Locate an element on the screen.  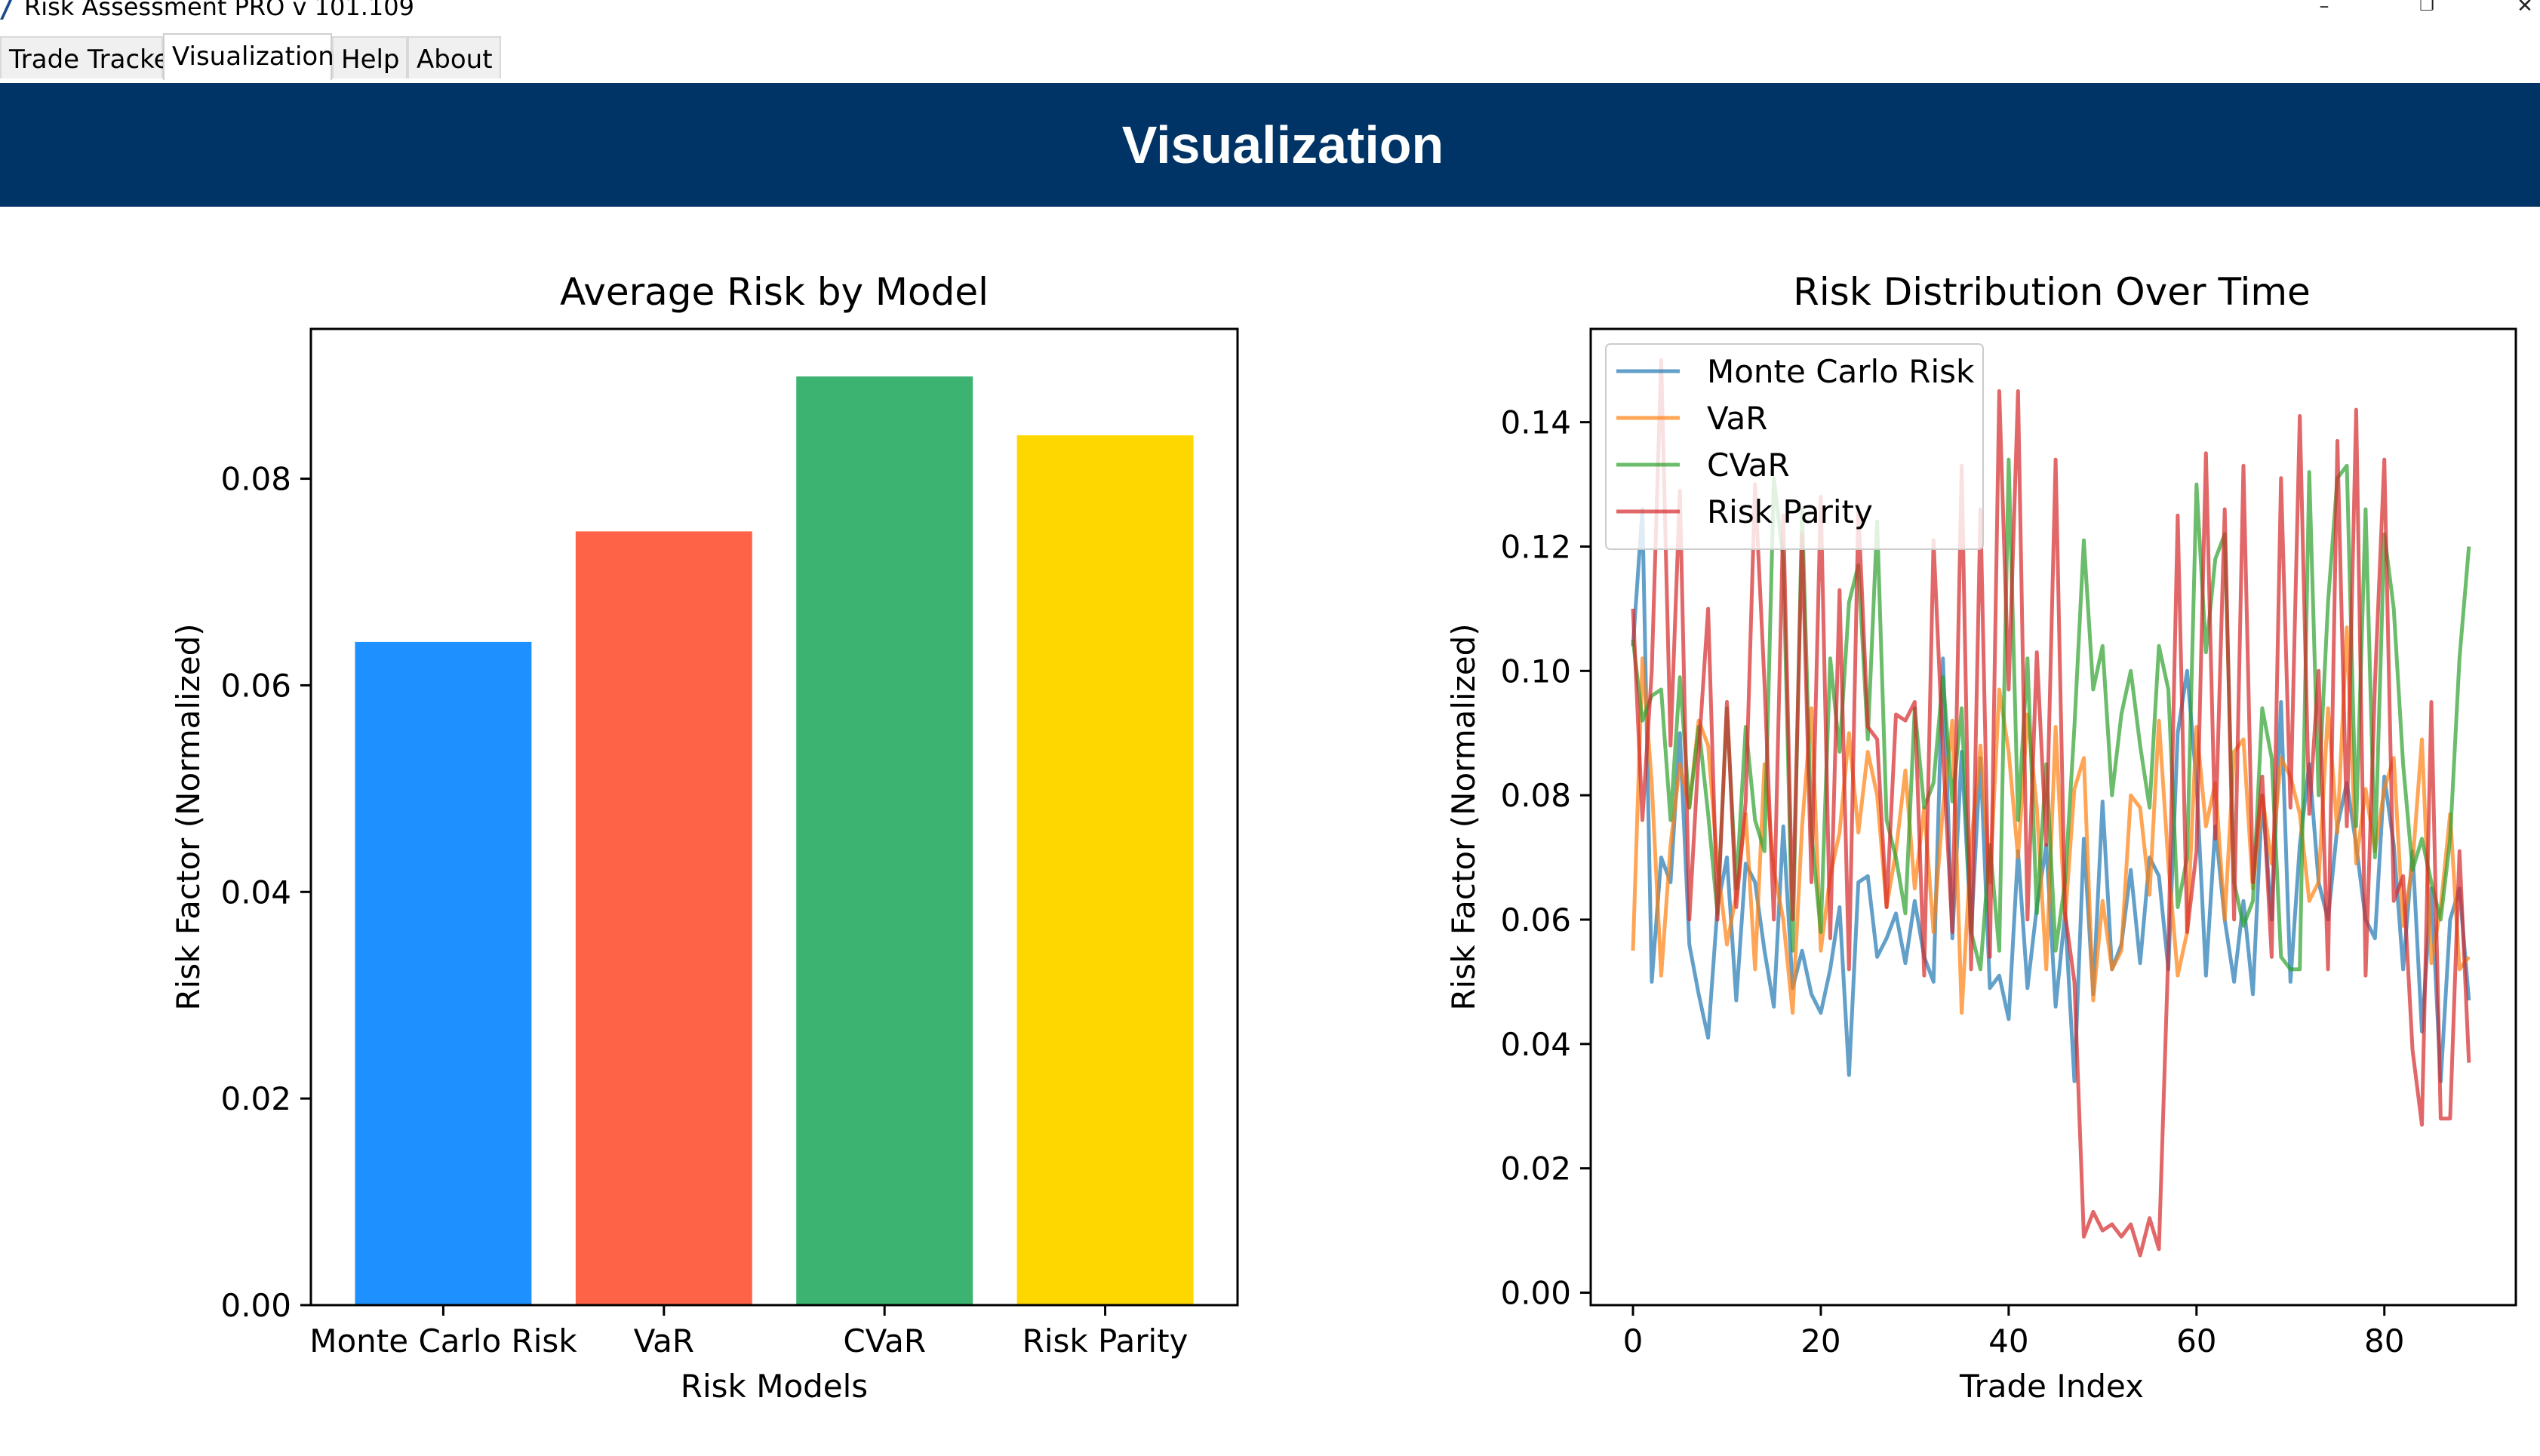
bar-cvar is located at coordinates (884, 840).